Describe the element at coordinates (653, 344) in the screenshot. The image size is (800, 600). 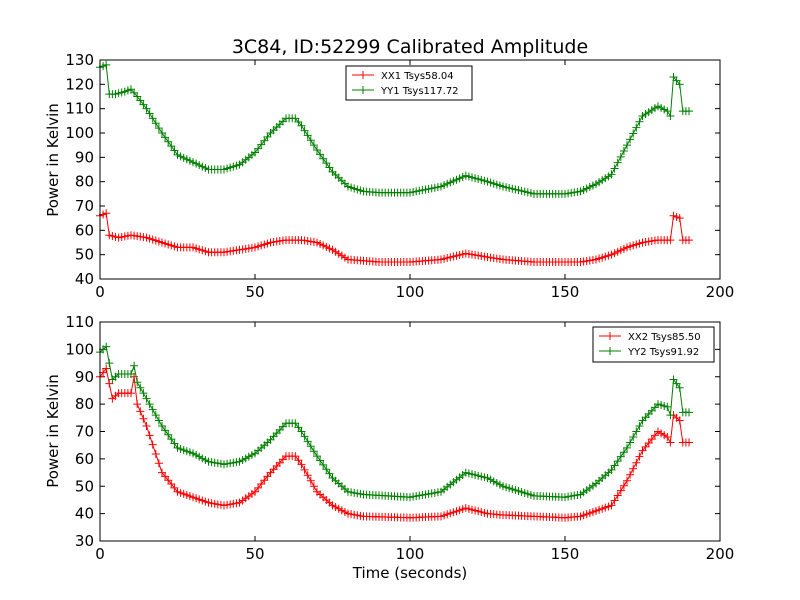
I see `legend-bottom: XX2 Tsys85.50 YY2 Tsys91.92` at that location.